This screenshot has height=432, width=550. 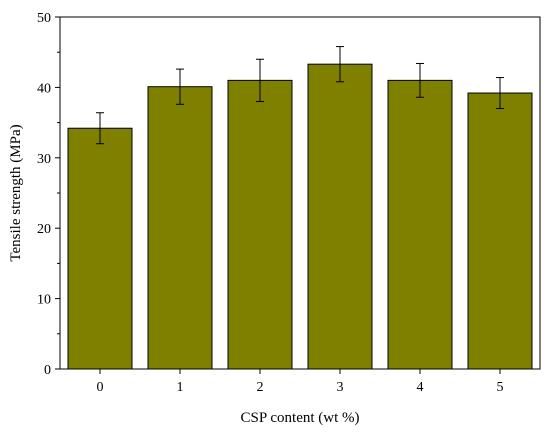 I want to click on x-axis-ticks: 0 1 2 3 4 5, so click(x=300, y=382).